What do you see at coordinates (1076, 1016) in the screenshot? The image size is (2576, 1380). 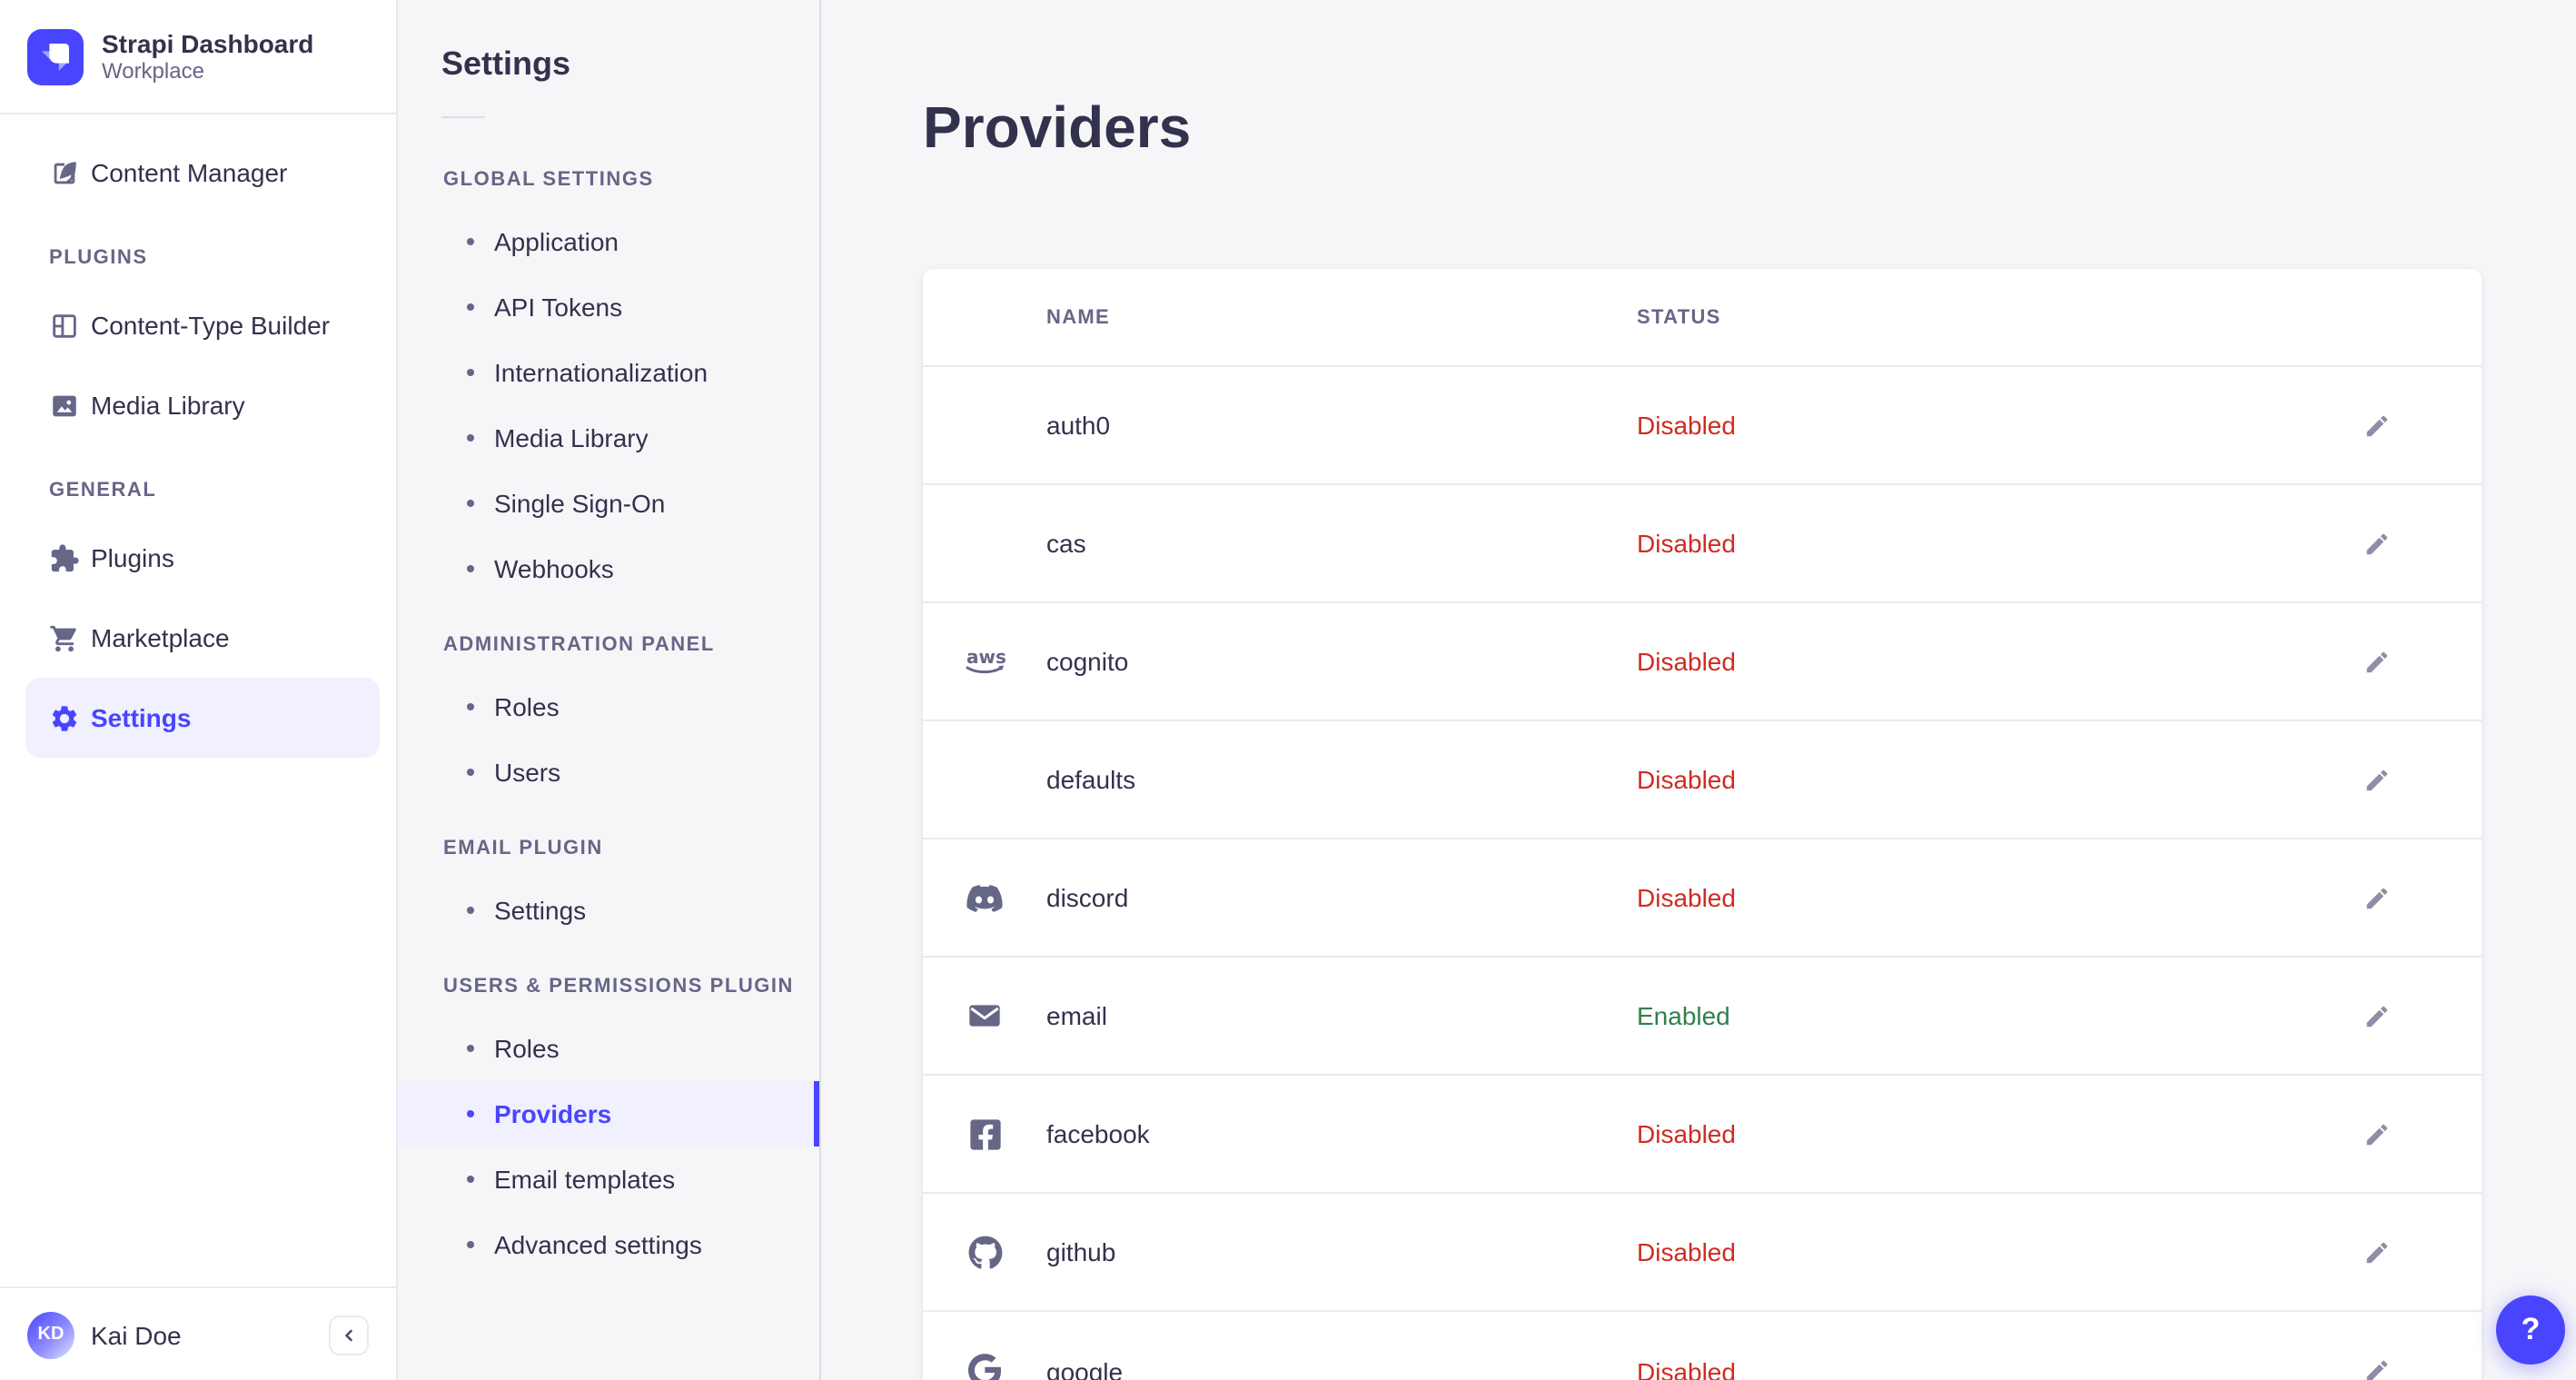 I see `provider-name: email` at bounding box center [1076, 1016].